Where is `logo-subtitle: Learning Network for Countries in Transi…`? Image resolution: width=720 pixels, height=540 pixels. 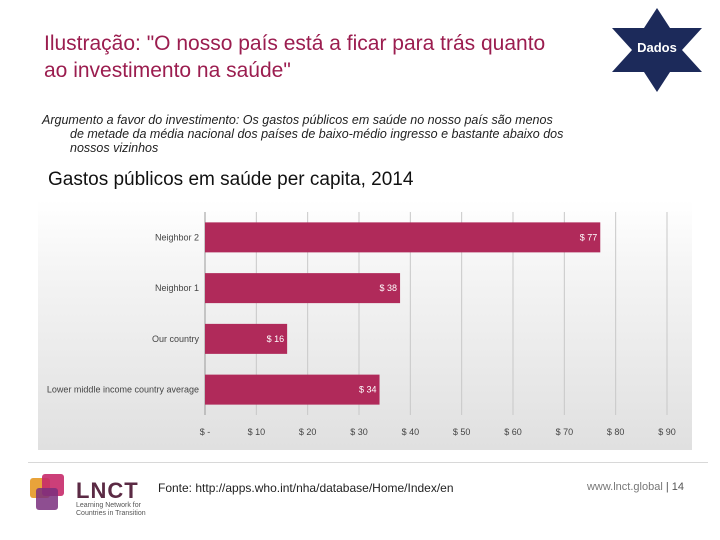 logo-subtitle: Learning Network for Countries in Transi… is located at coordinates (121, 510).